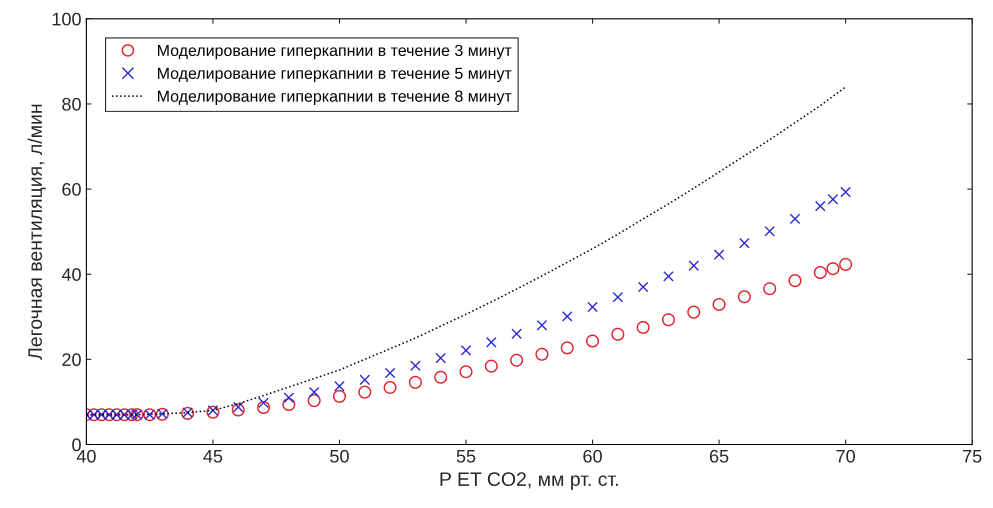 This screenshot has width=993, height=508. What do you see at coordinates (335, 52) in the screenshot?
I see `legend-label: Моделирование гиперкапнии в течение 3 минут` at bounding box center [335, 52].